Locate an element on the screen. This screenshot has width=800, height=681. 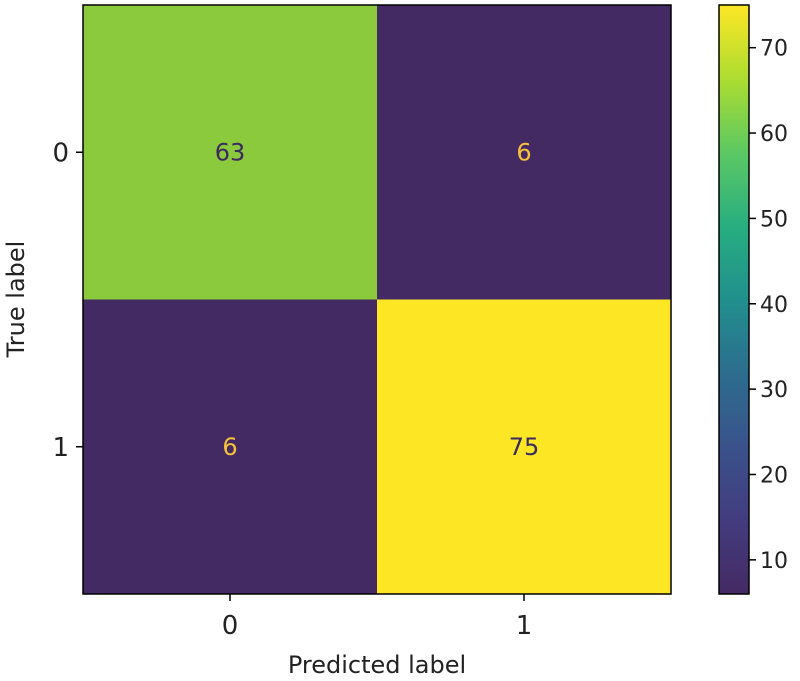
y-tick-label: 1 is located at coordinates (60, 448).